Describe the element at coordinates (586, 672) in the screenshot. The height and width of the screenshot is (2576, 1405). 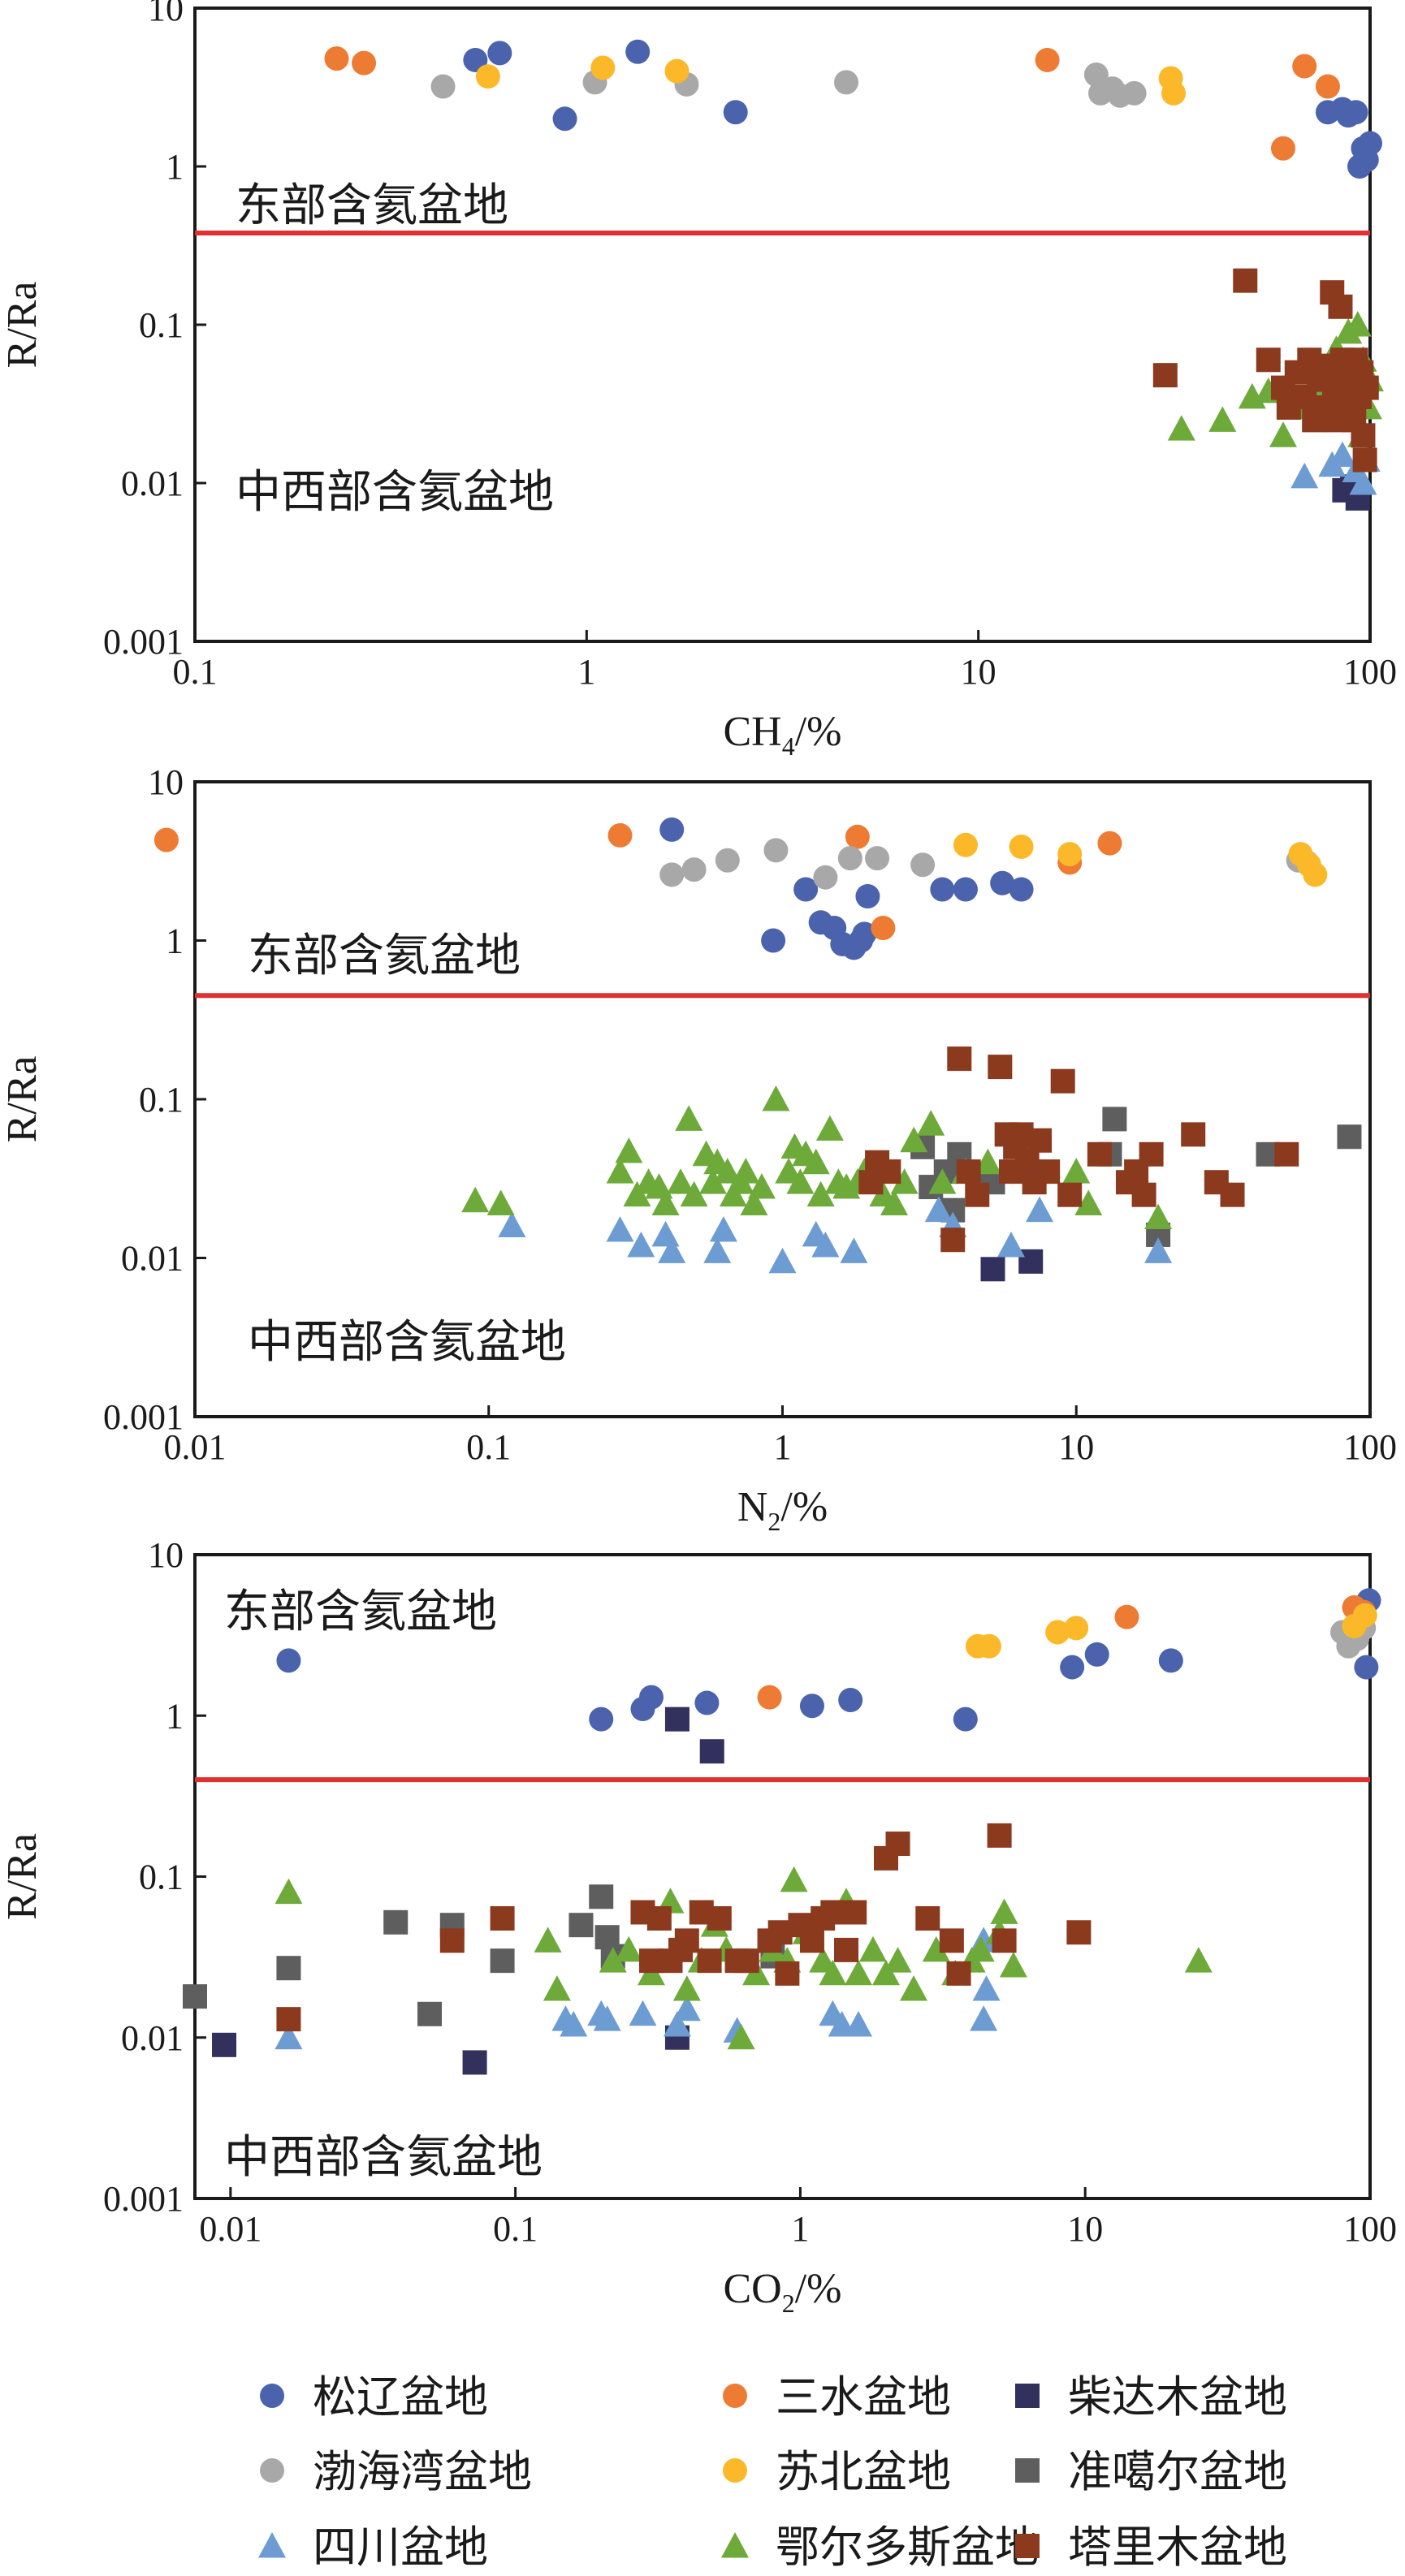
I see `x-tick-label: 1` at that location.